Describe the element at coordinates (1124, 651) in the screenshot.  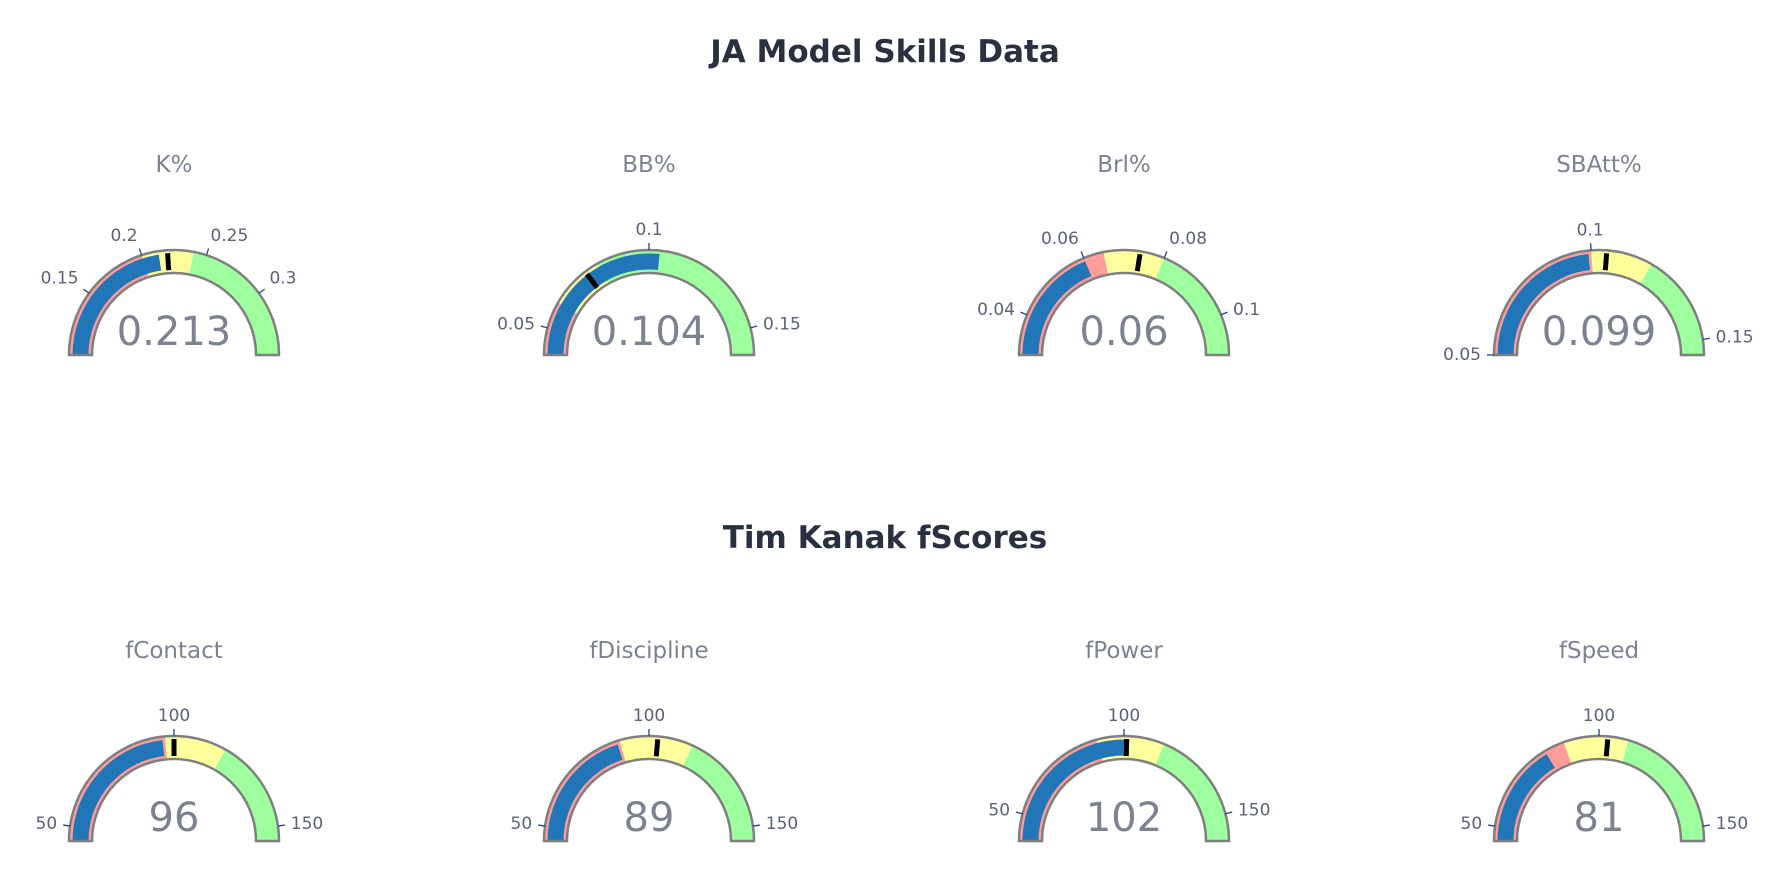
I see `gauge-title: fPower` at that location.